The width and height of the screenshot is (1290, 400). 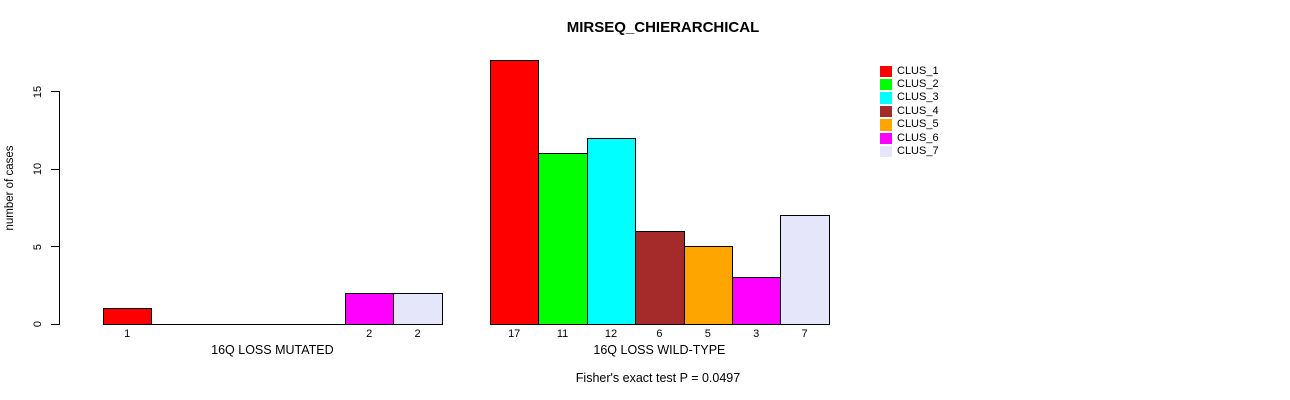 What do you see at coordinates (514, 333) in the screenshot?
I see `bar-value-label: 17` at bounding box center [514, 333].